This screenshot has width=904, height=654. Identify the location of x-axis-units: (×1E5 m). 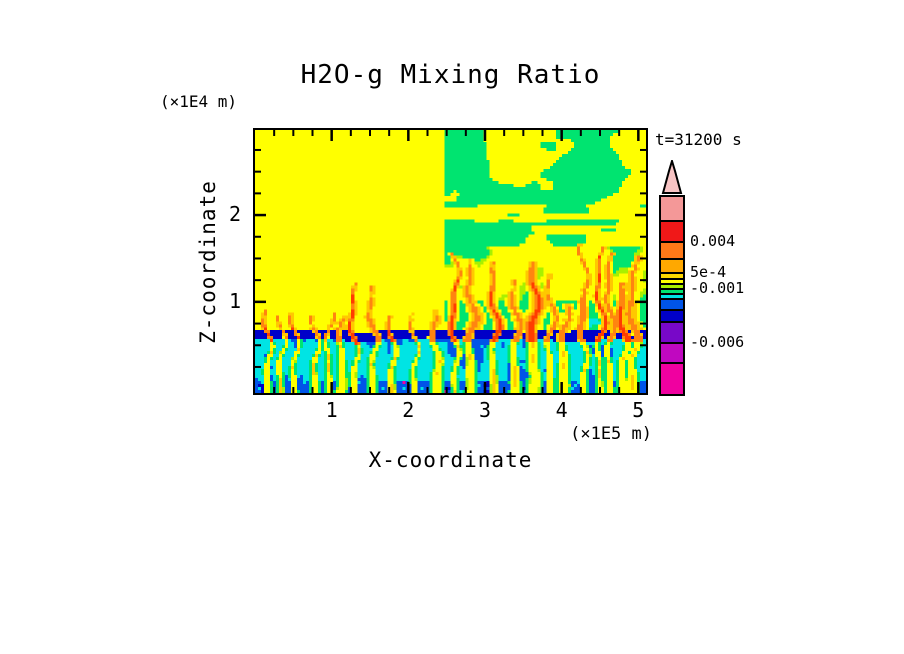
(611, 434).